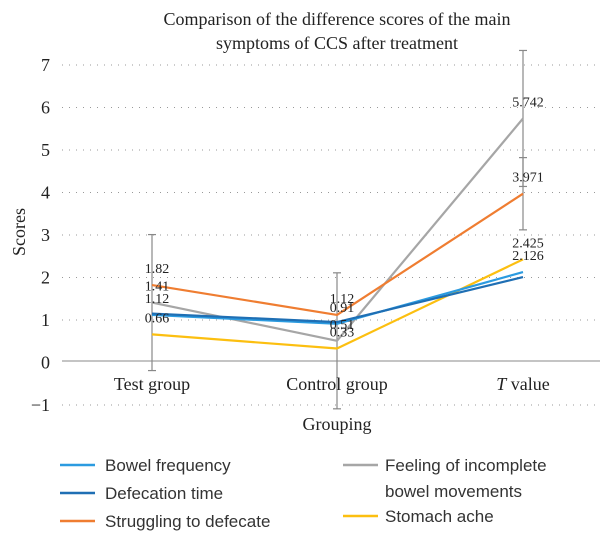 The image size is (605, 539). What do you see at coordinates (157, 287) in the screenshot?
I see `data-label: 1.41` at bounding box center [157, 287].